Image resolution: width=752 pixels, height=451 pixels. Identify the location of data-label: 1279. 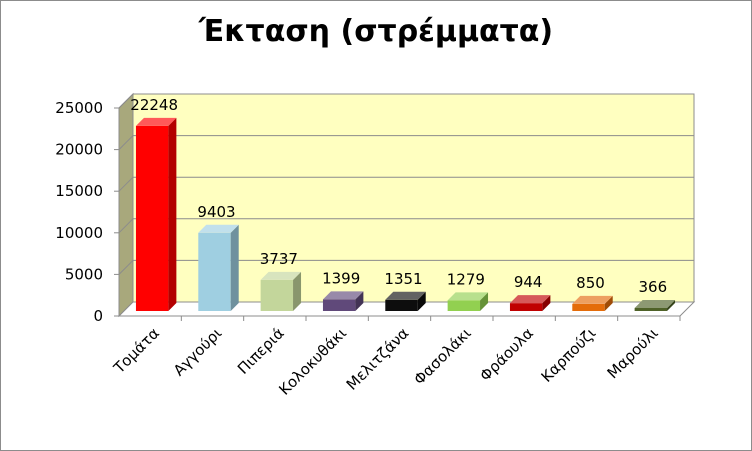
(466, 279).